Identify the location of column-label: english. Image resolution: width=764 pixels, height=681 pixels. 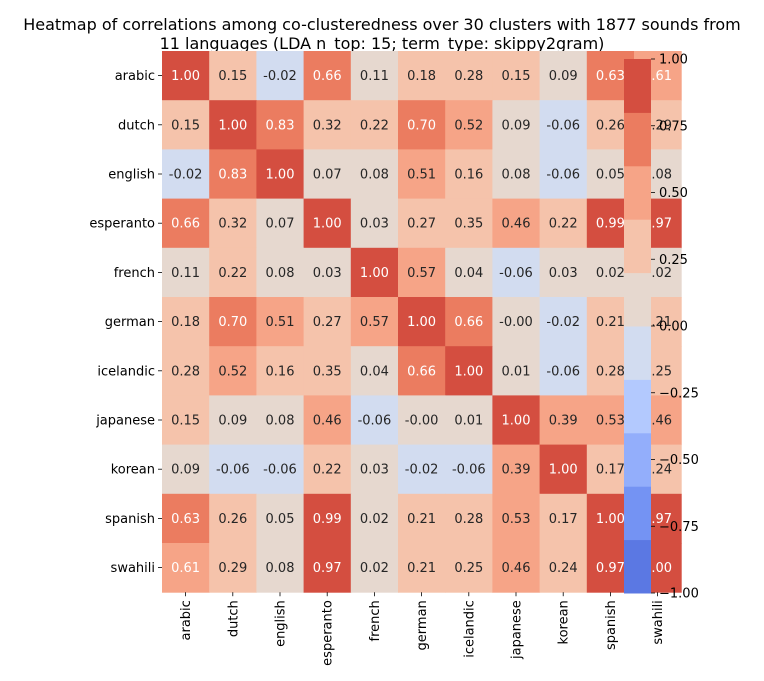
(281, 623).